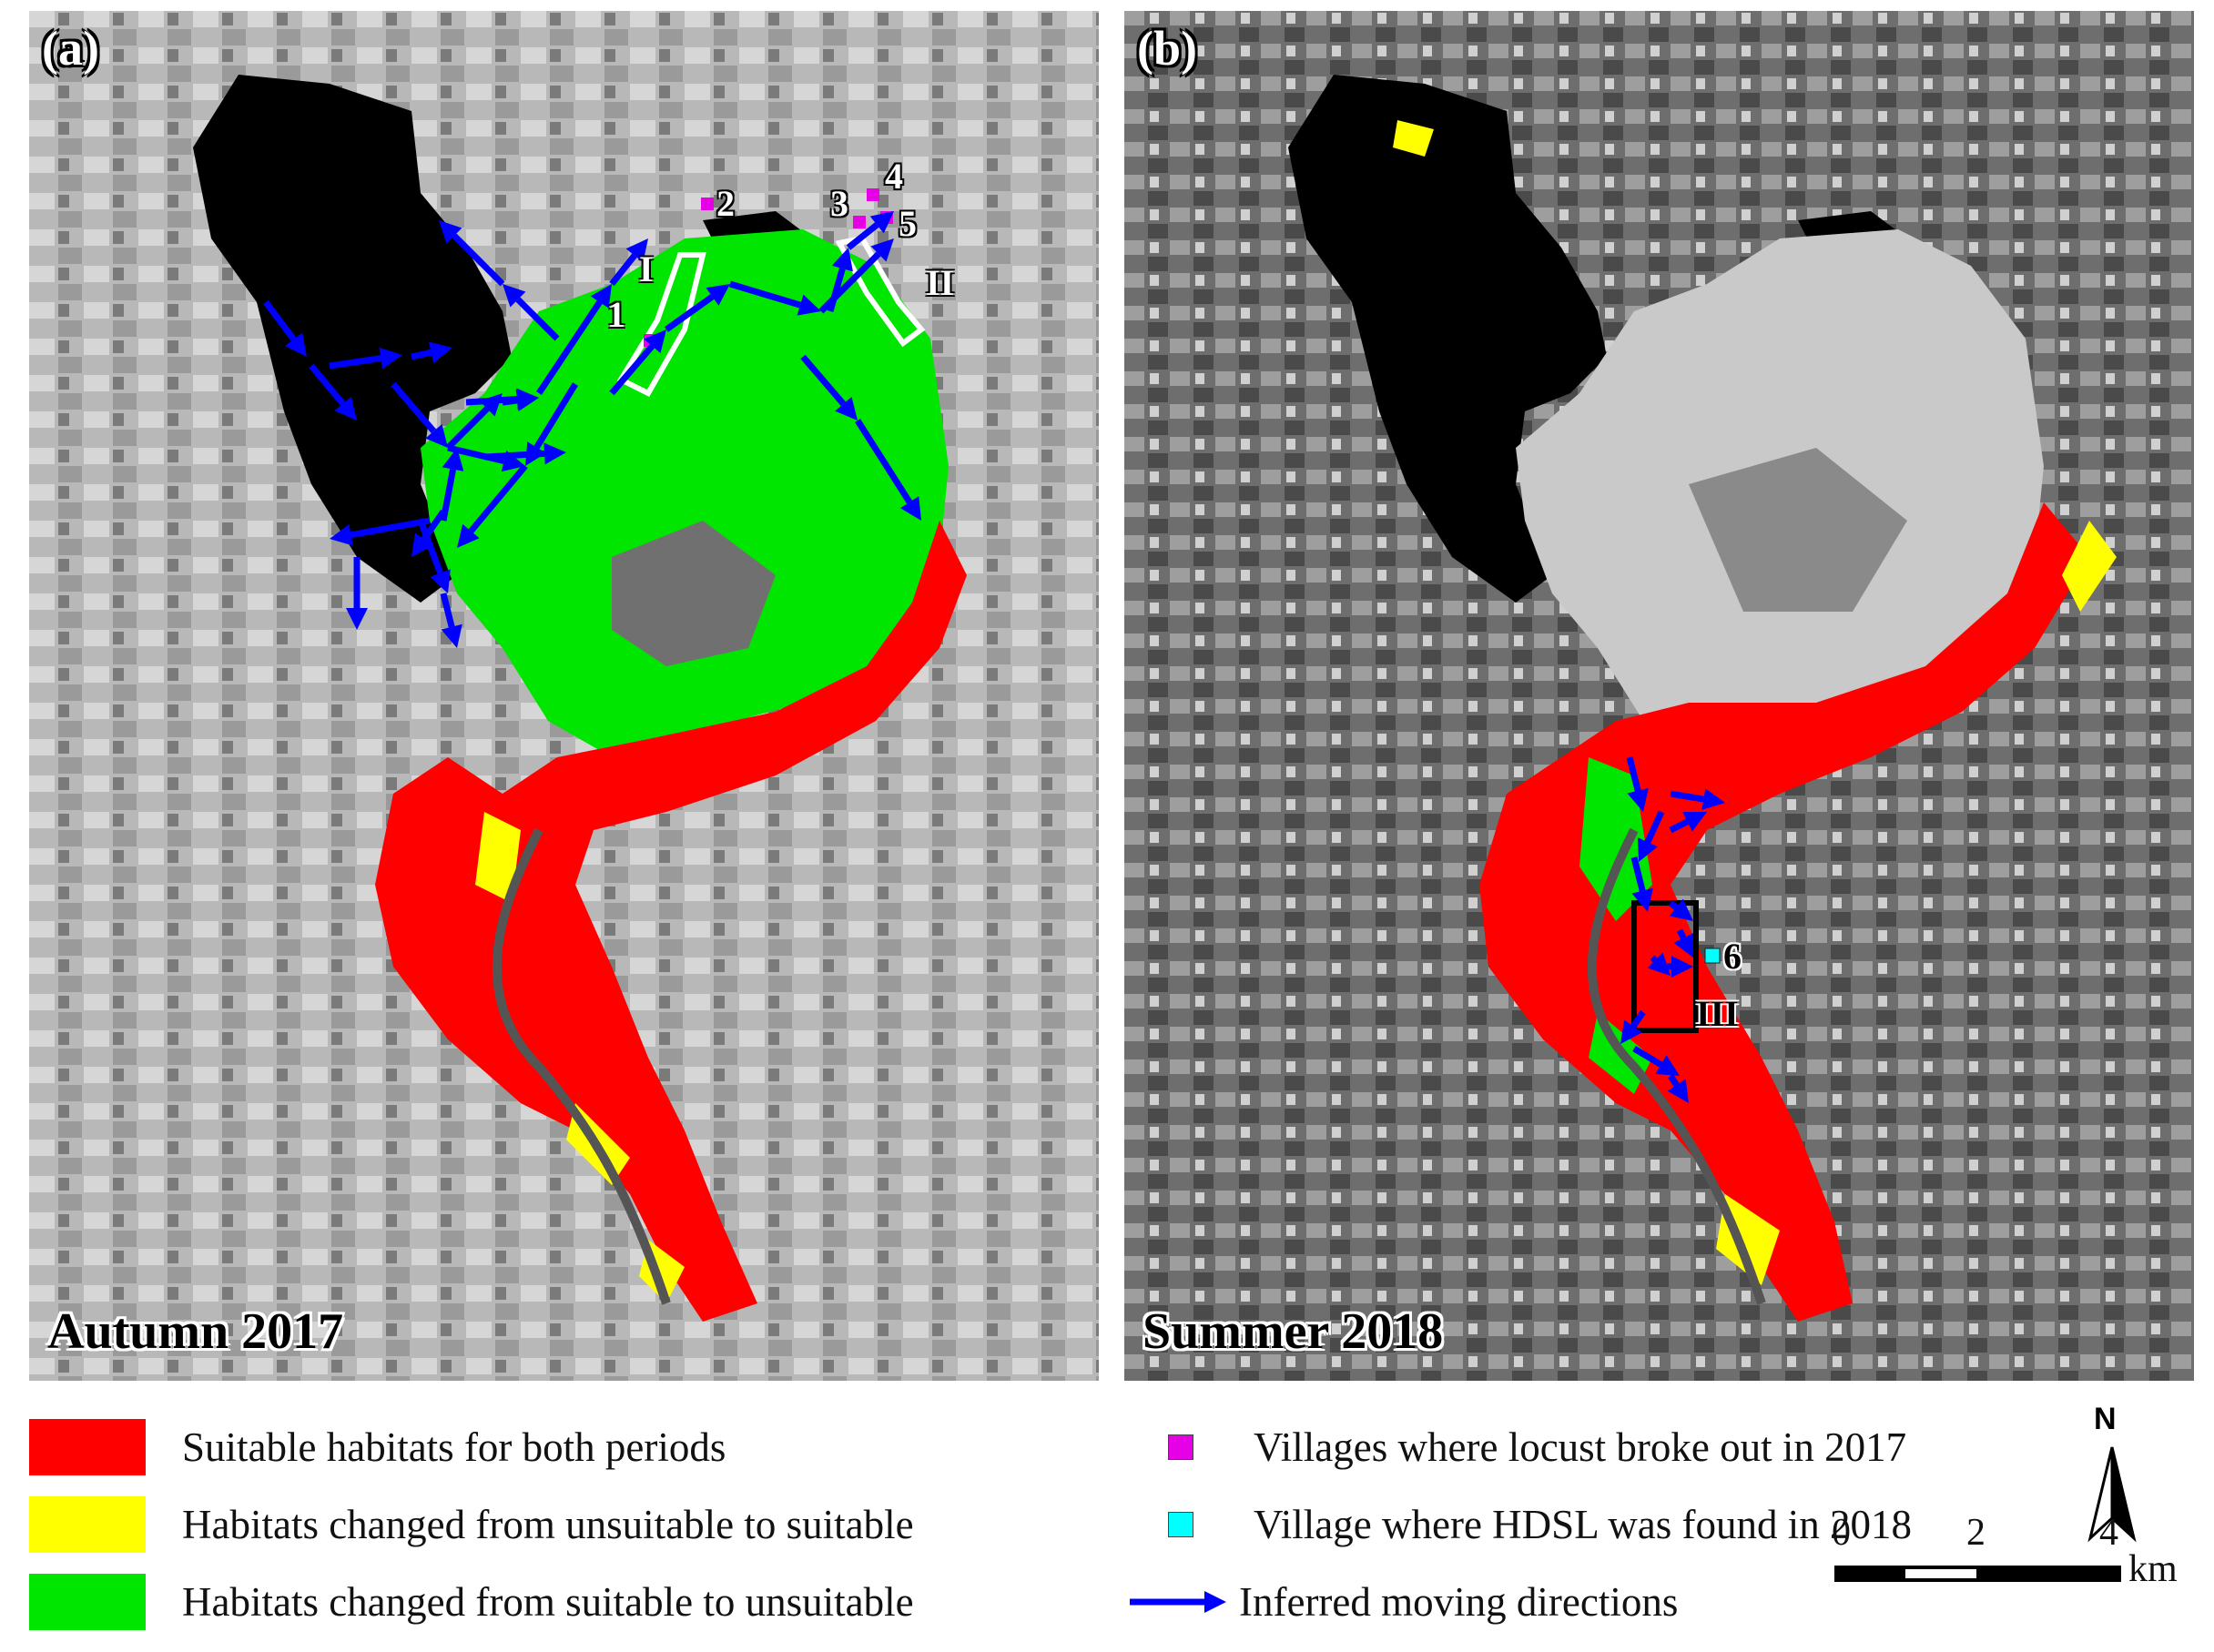 This screenshot has height=1652, width=2214. What do you see at coordinates (377, 1447) in the screenshot?
I see `legend-item-suitable-both: Suitable habitats for both periods` at bounding box center [377, 1447].